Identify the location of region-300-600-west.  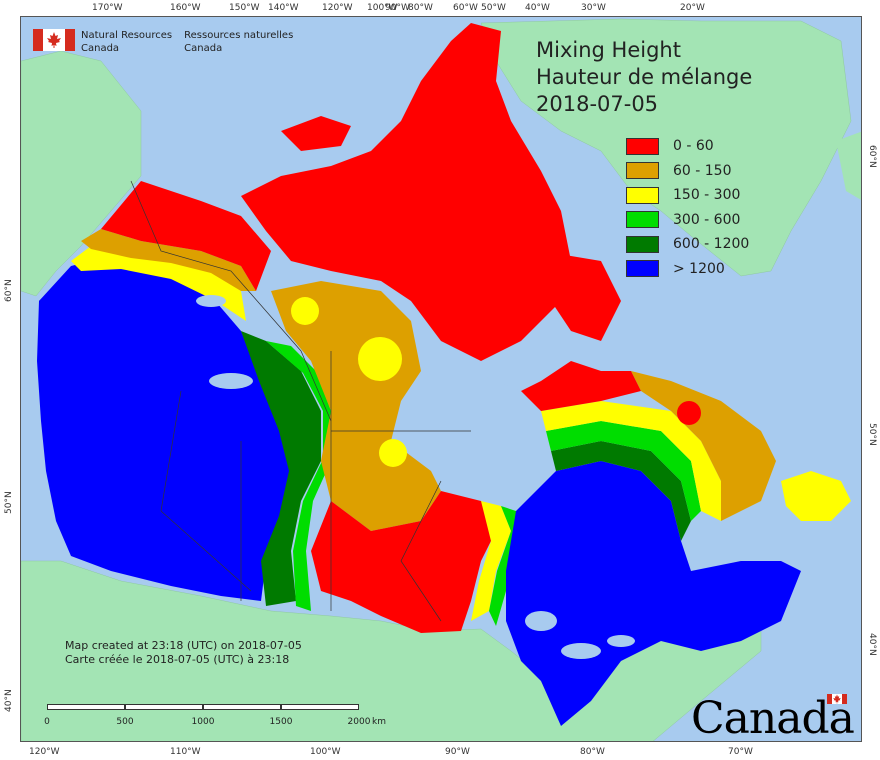
(298, 476).